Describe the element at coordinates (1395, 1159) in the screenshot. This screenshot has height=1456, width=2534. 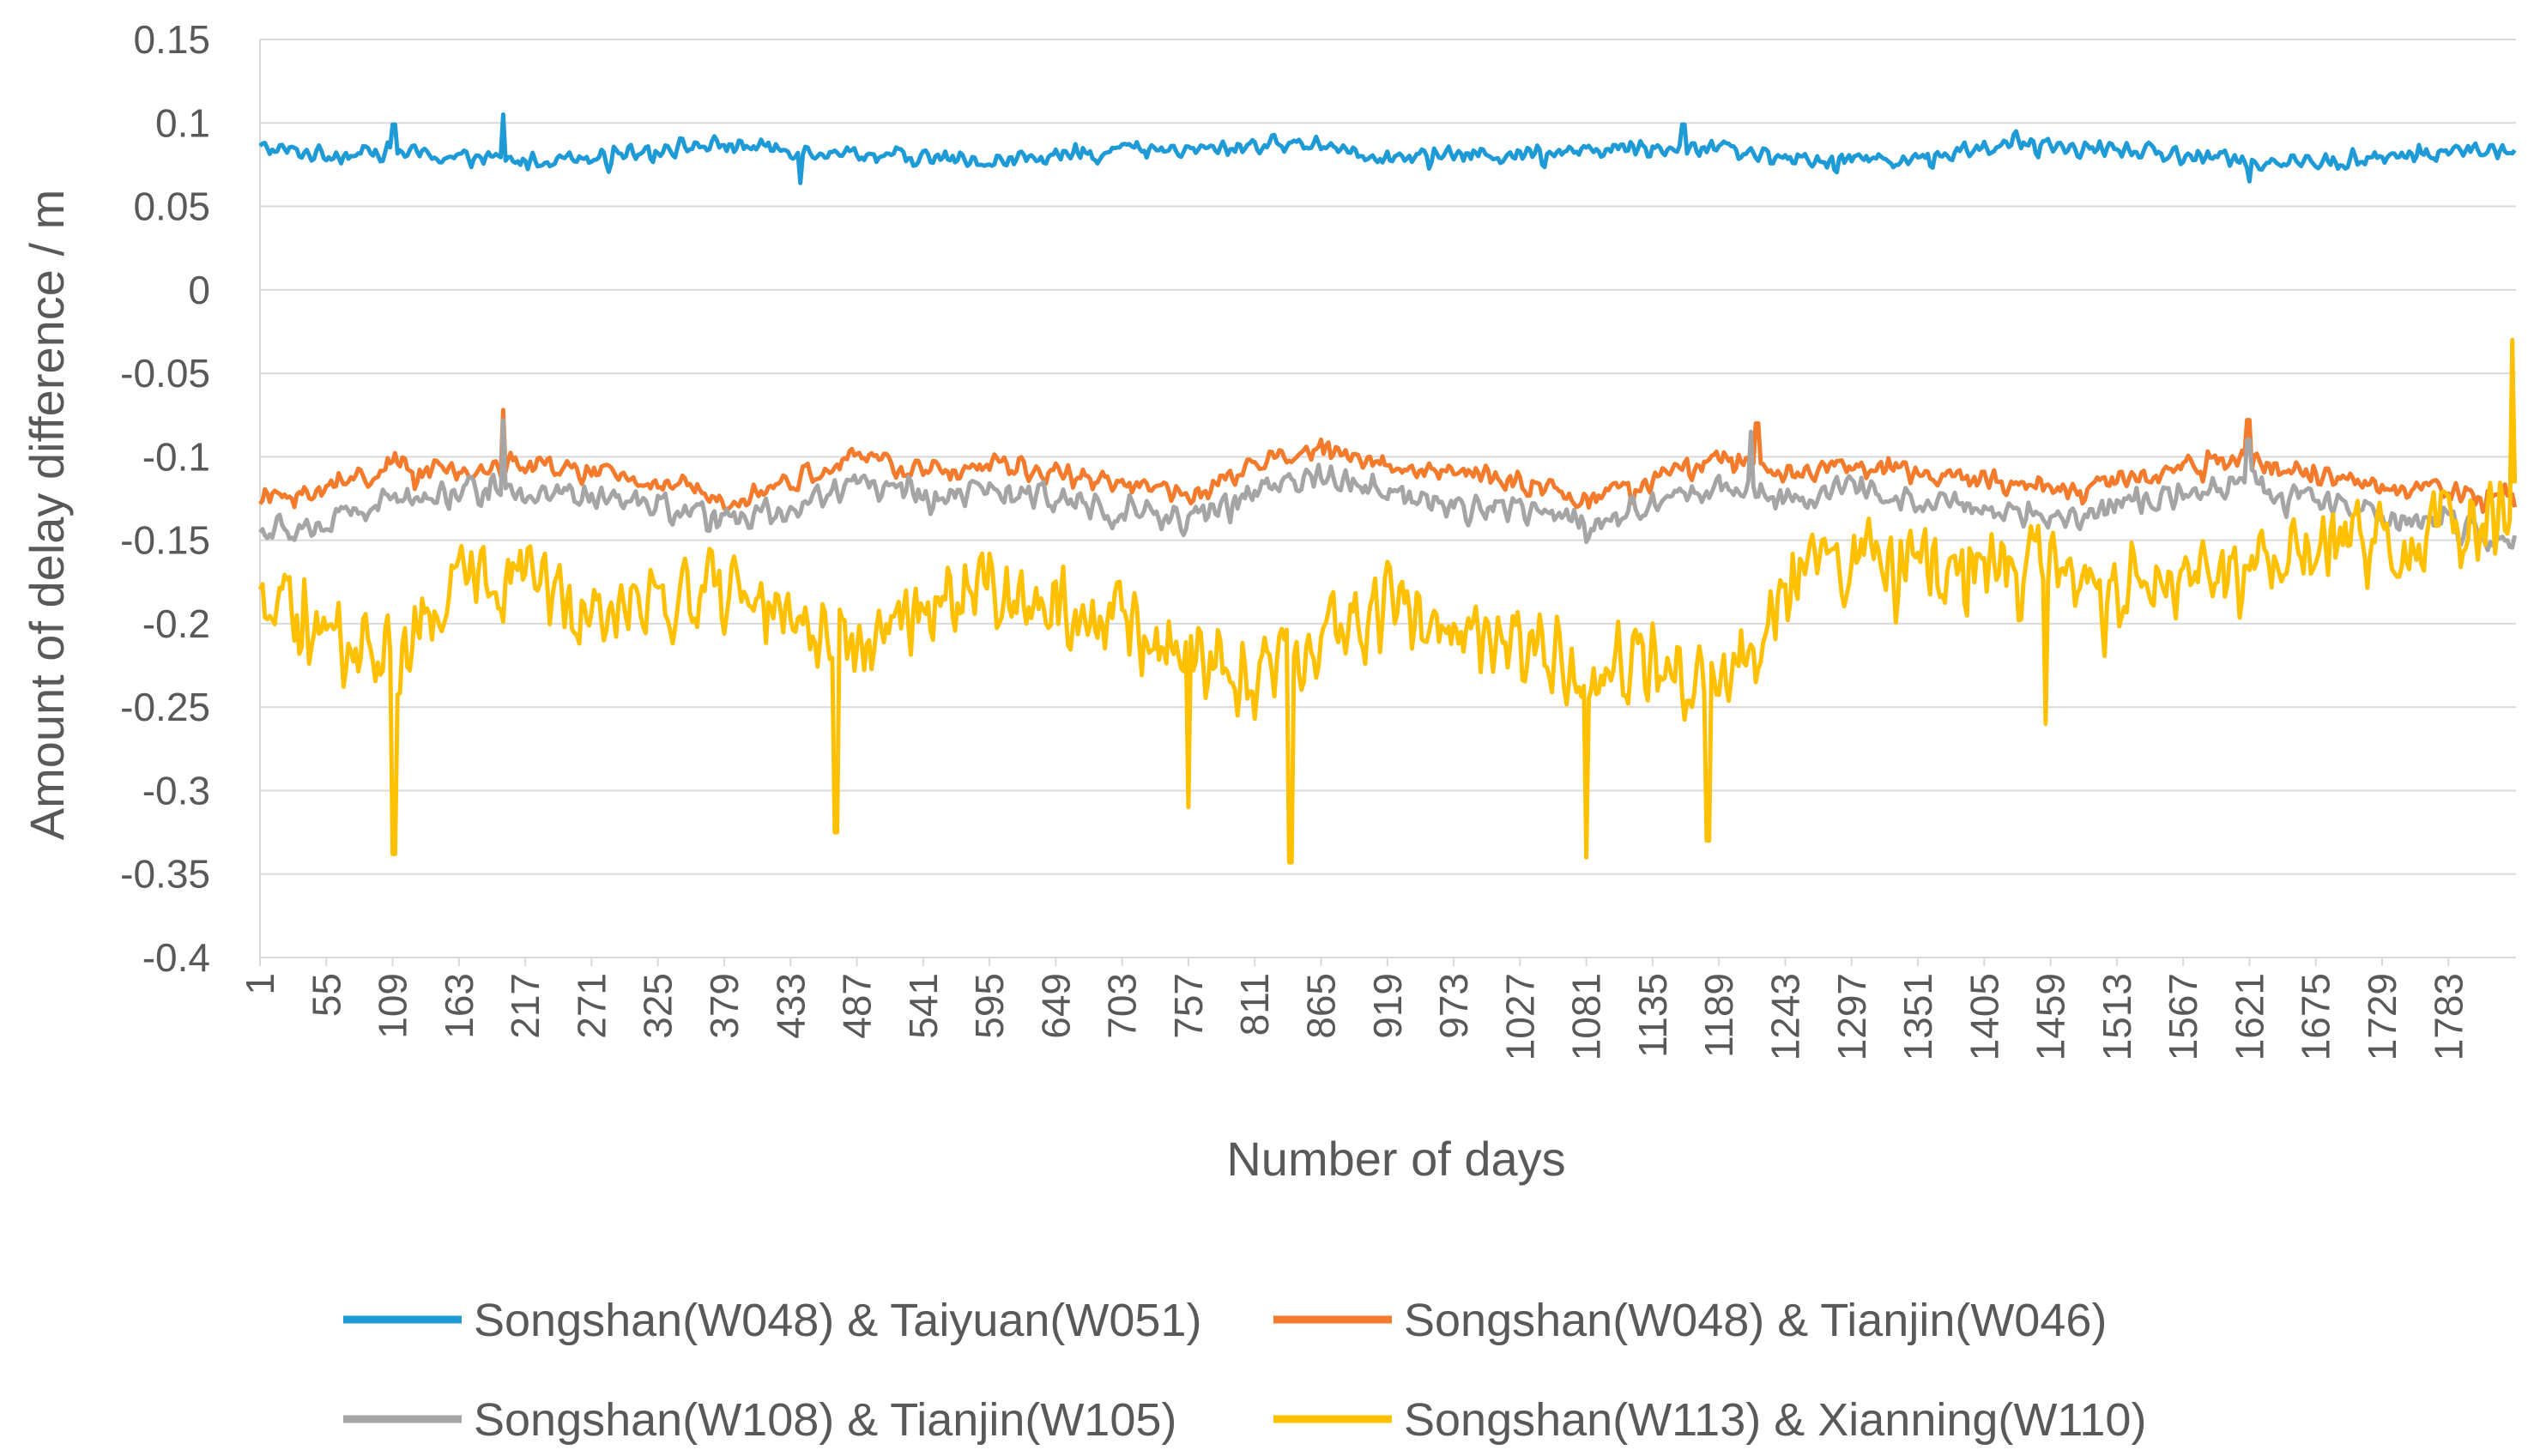
I see `x-axis-title: Number of days` at that location.